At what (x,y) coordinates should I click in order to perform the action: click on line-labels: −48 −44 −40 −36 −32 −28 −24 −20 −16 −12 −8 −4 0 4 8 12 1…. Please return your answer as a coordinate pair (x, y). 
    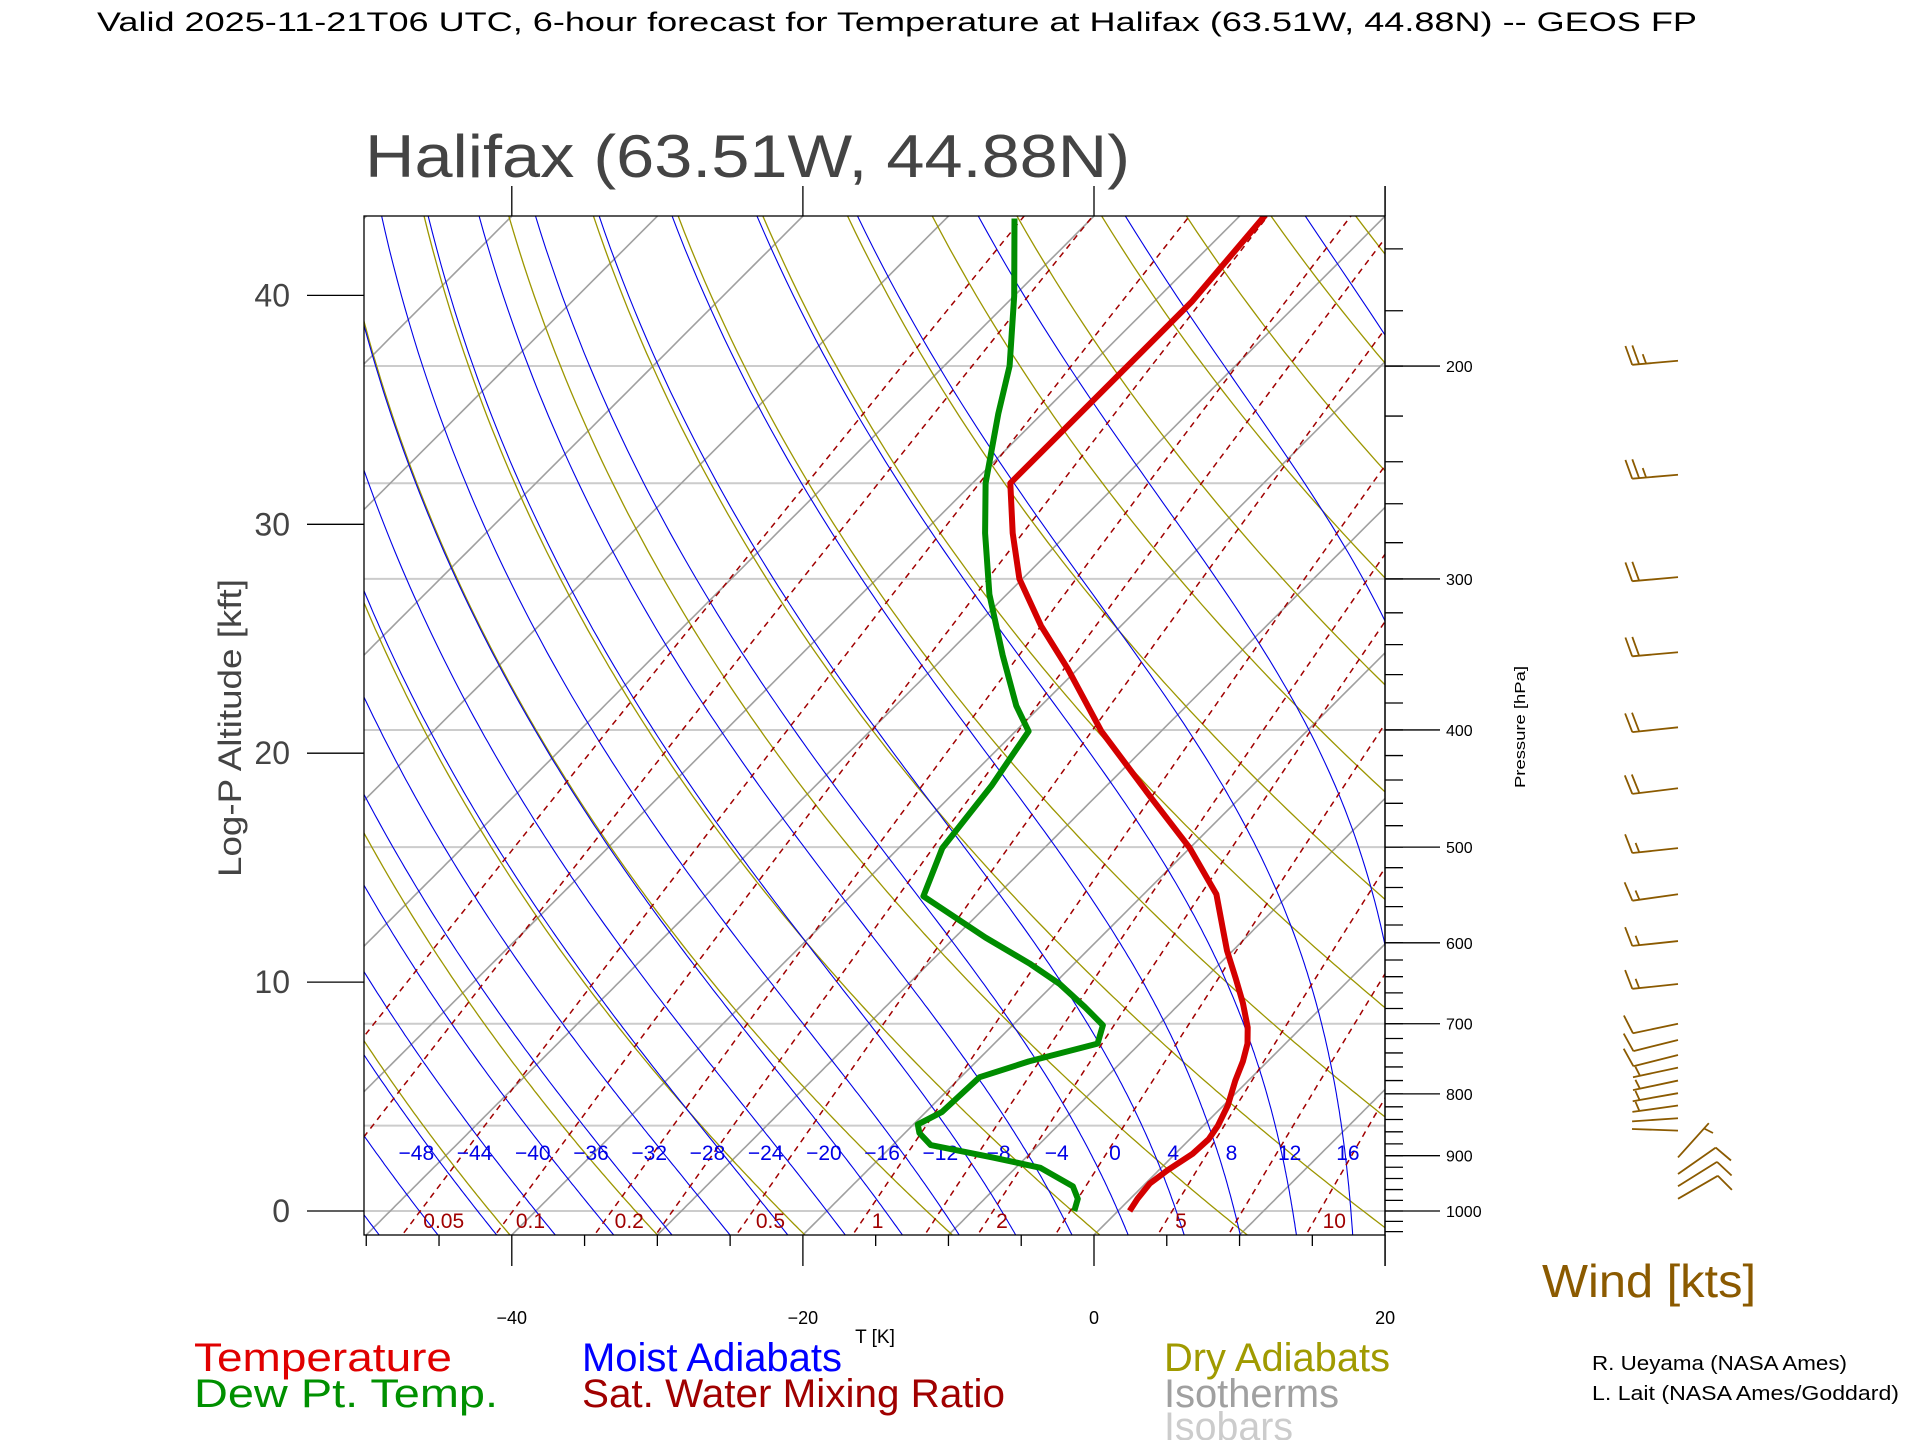
    Looking at the image, I should click on (879, 1187).